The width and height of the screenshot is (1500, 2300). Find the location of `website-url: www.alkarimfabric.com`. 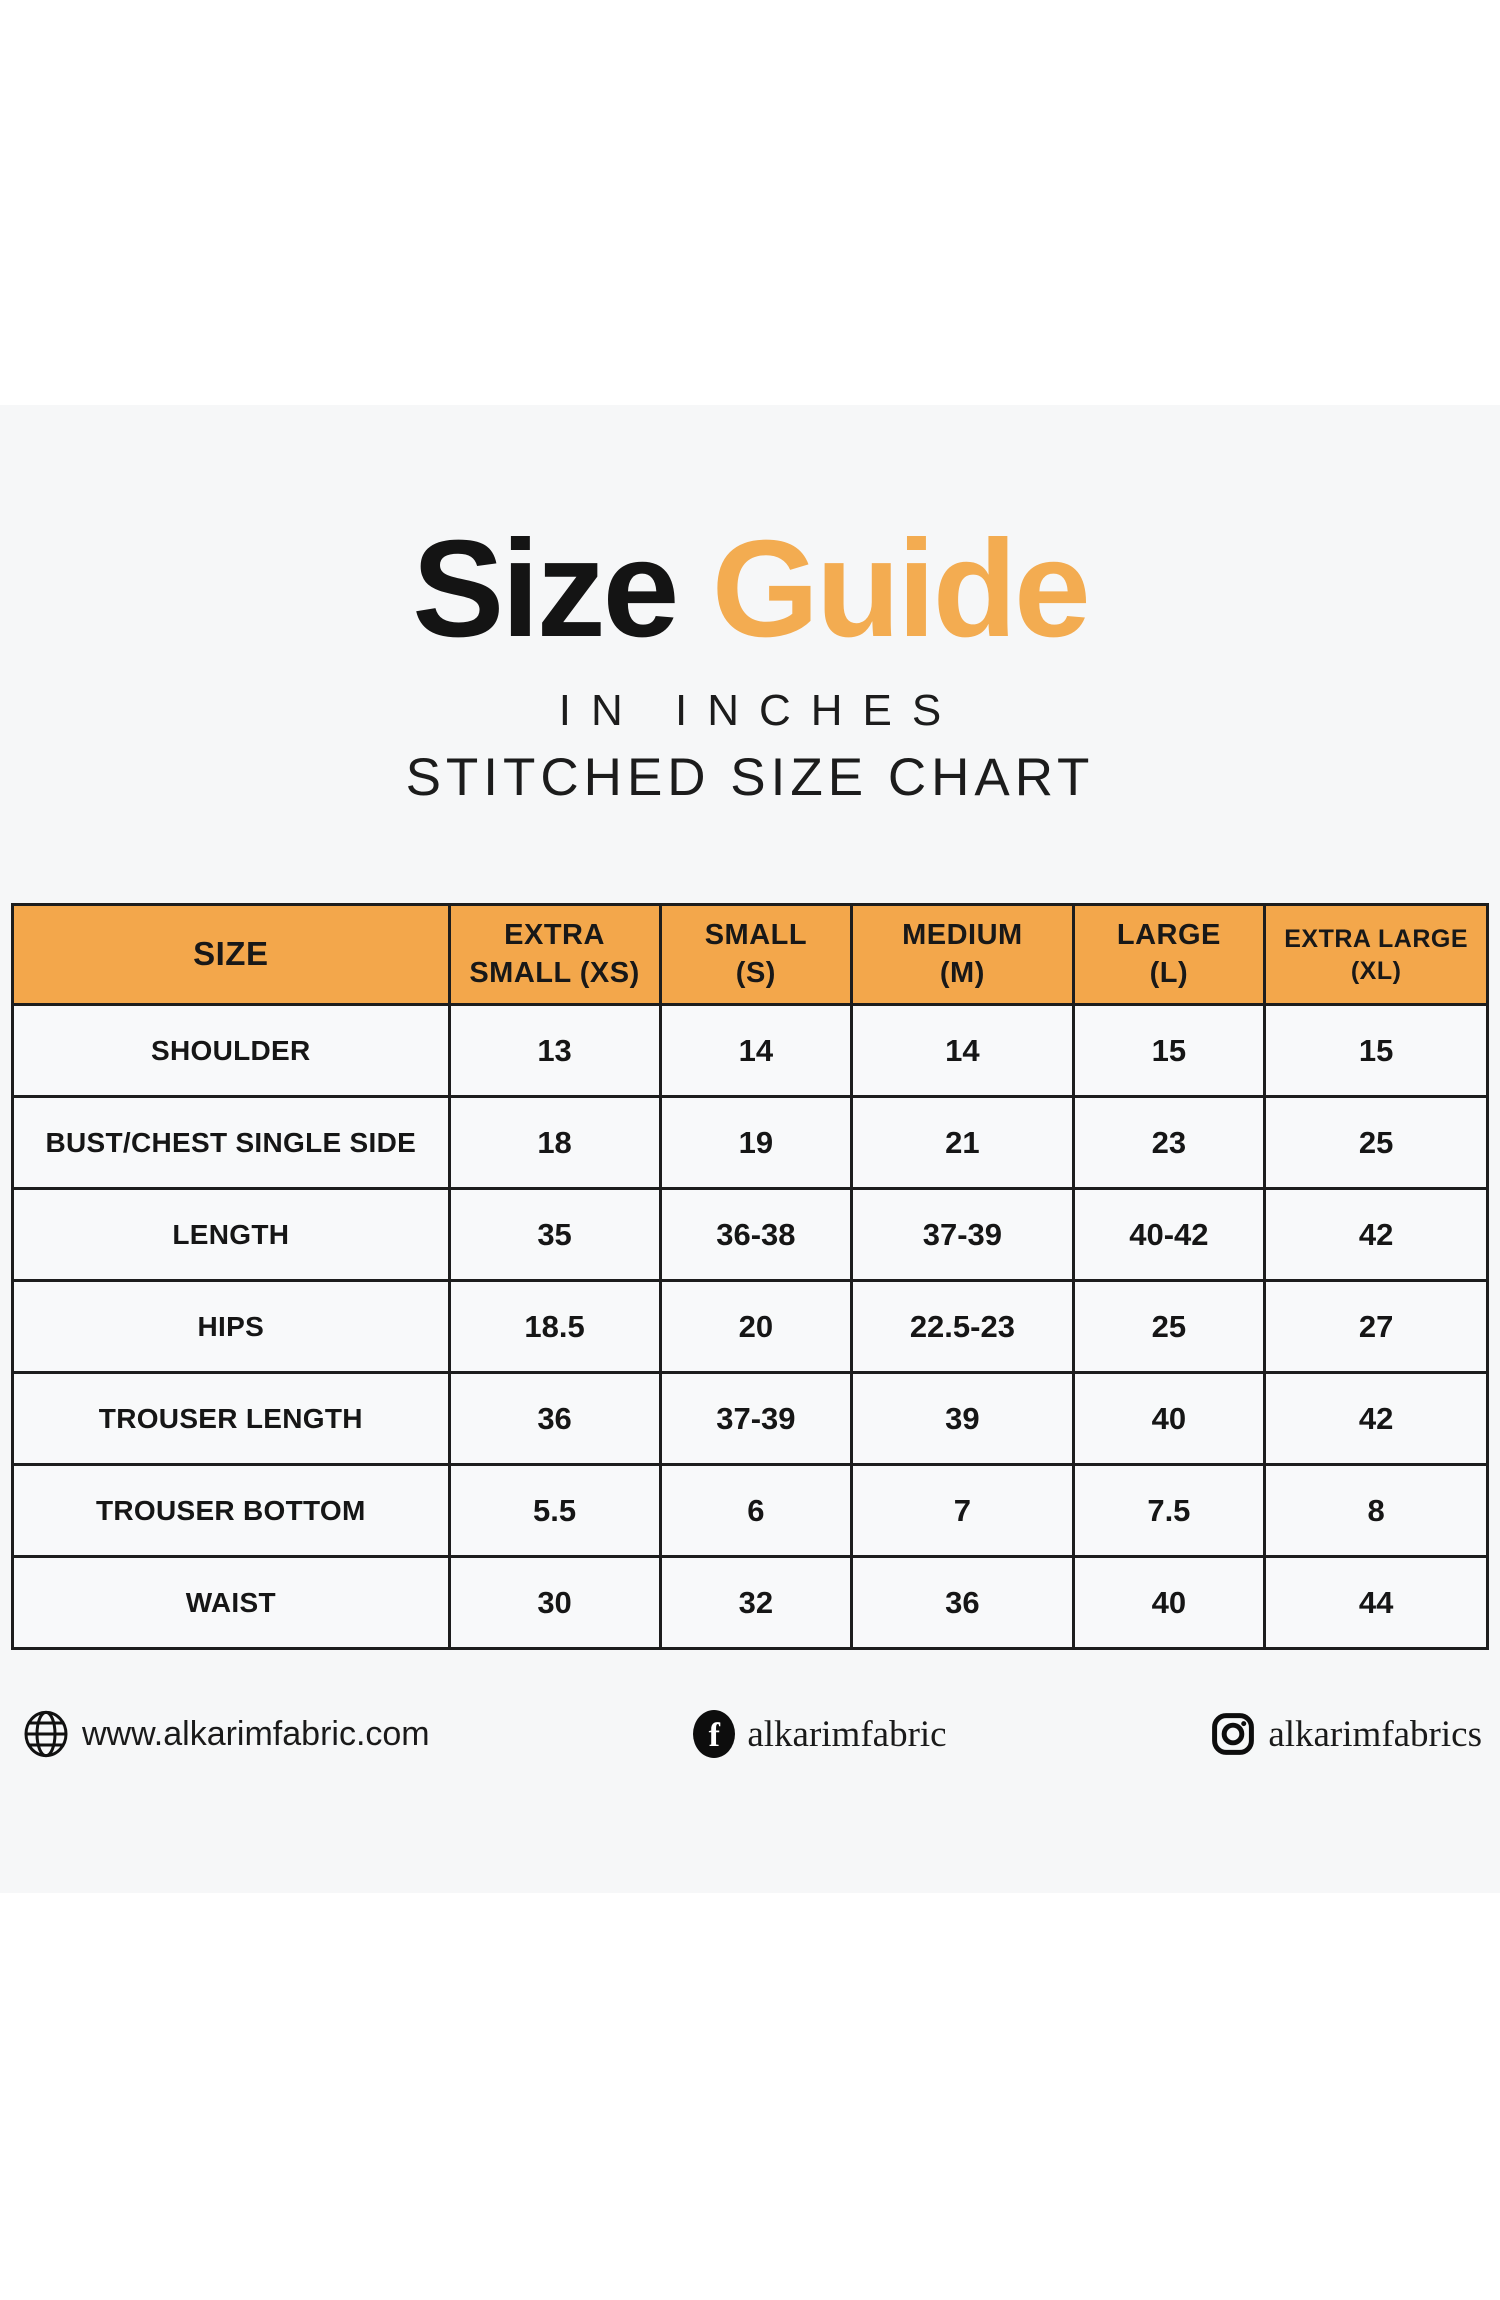

website-url: www.alkarimfabric.com is located at coordinates (256, 1733).